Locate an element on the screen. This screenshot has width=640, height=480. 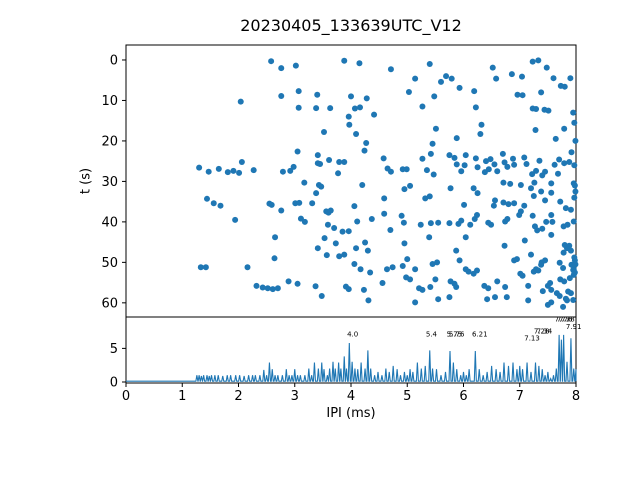
peak-annotation: 5.4 is located at coordinates (432, 334).